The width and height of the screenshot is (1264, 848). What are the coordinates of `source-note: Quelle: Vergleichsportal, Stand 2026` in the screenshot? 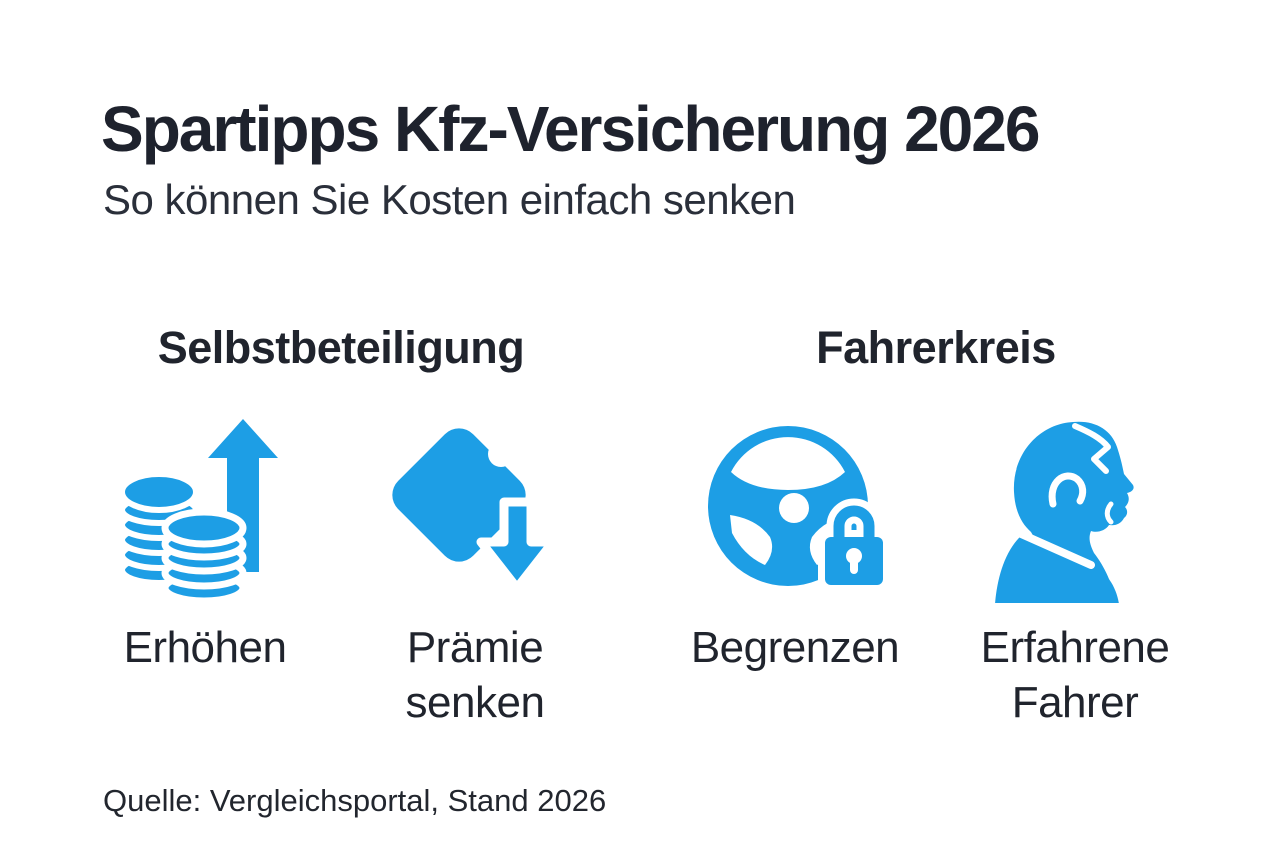 It's located at (355, 800).